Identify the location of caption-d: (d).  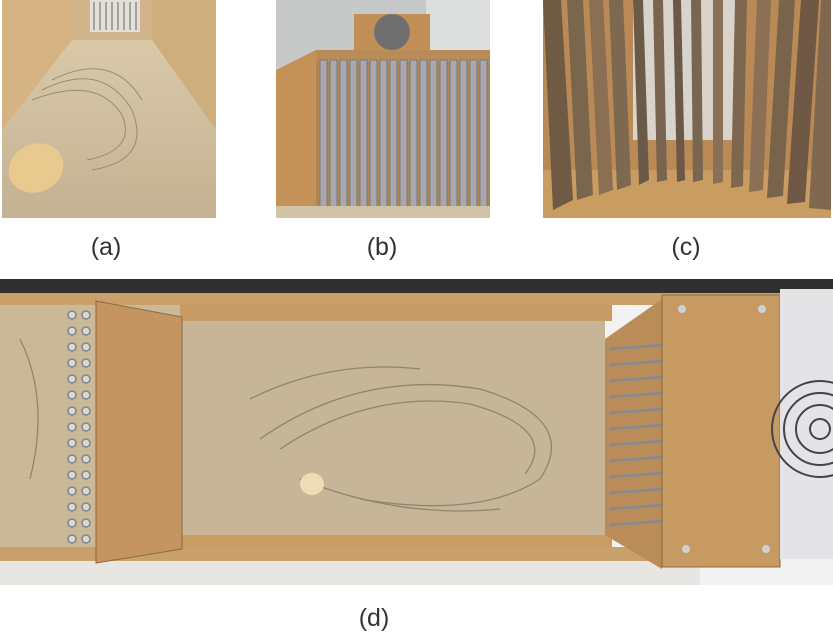
(374, 618).